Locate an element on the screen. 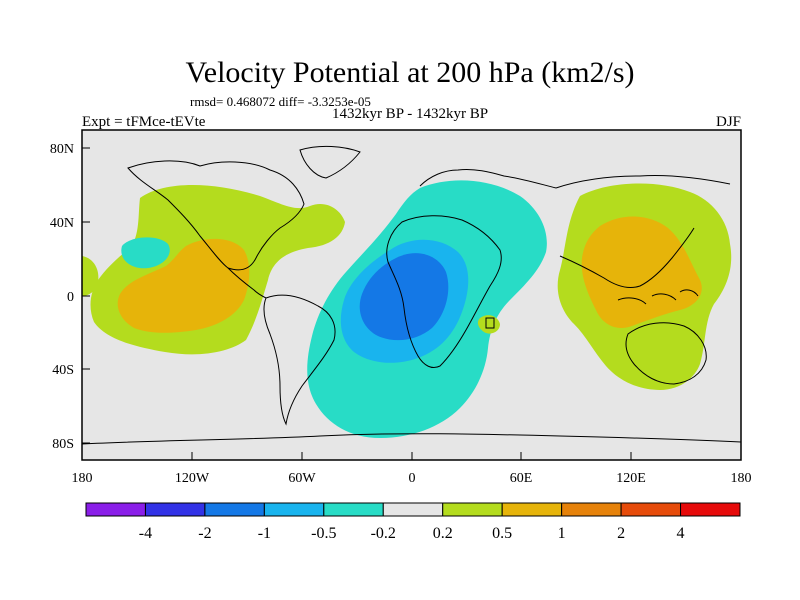  y-tick-label-0: 0 is located at coordinates (70, 297).